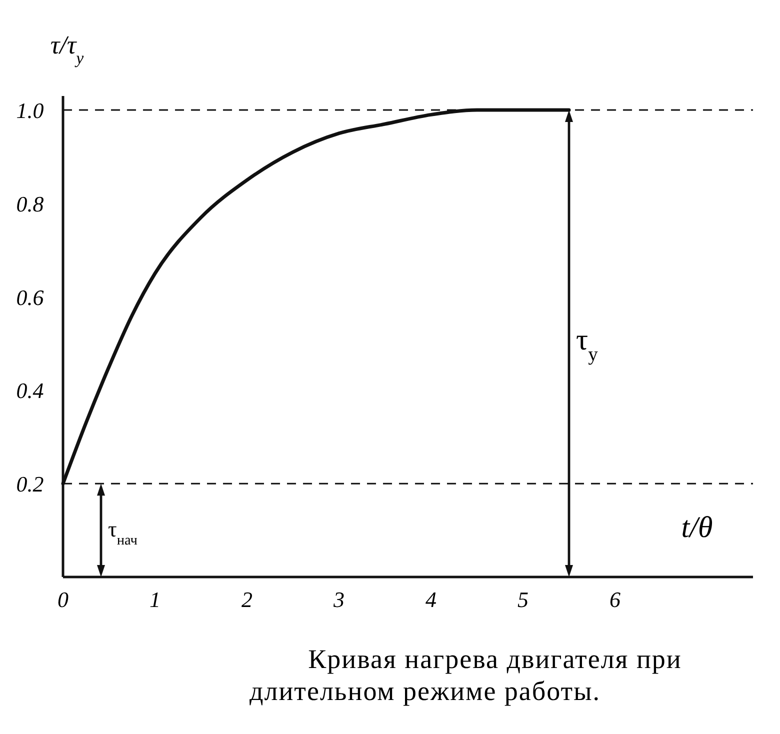  I want to click on y-axis-title: τ/τ$_{у}$, so click(67, 49).